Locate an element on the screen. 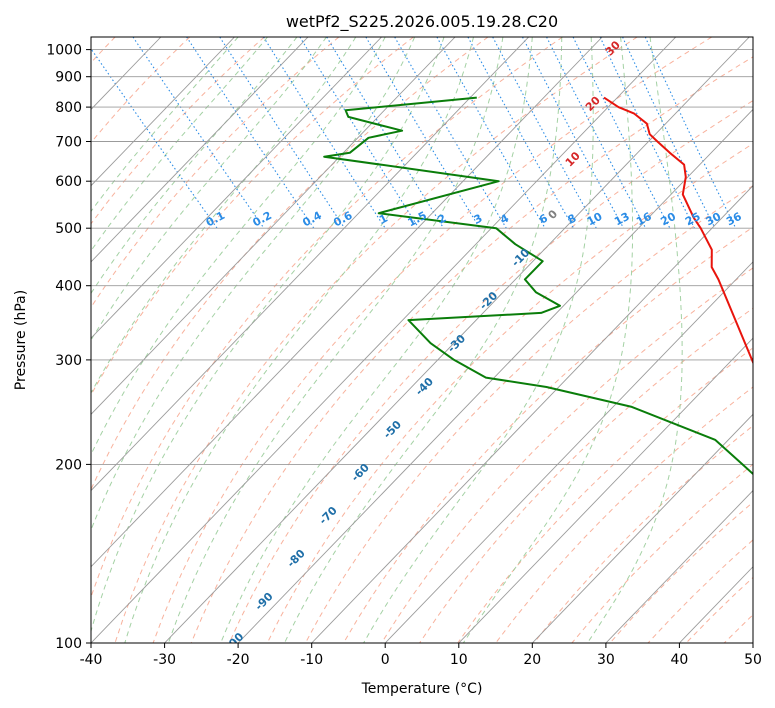 The image size is (775, 708). y-tick-label: 1000 is located at coordinates (64, 51).